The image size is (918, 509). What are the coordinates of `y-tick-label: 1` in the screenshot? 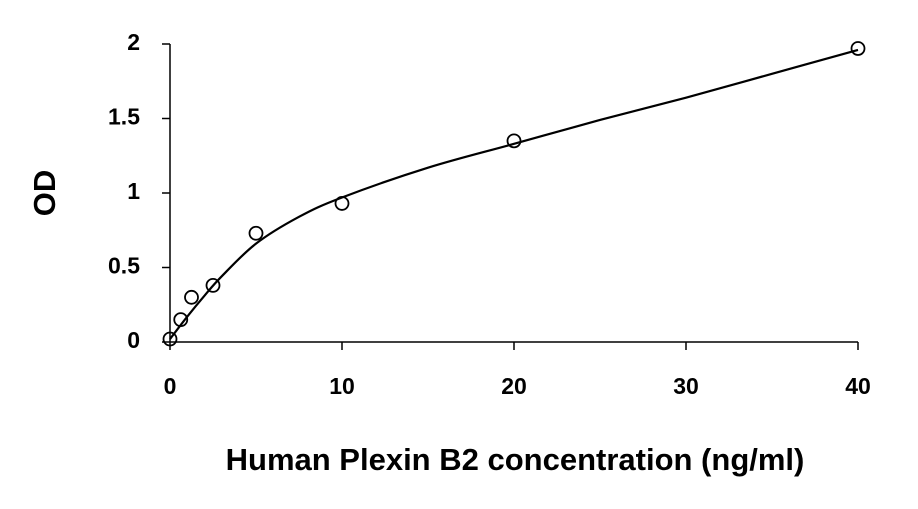 It's located at (133, 191).